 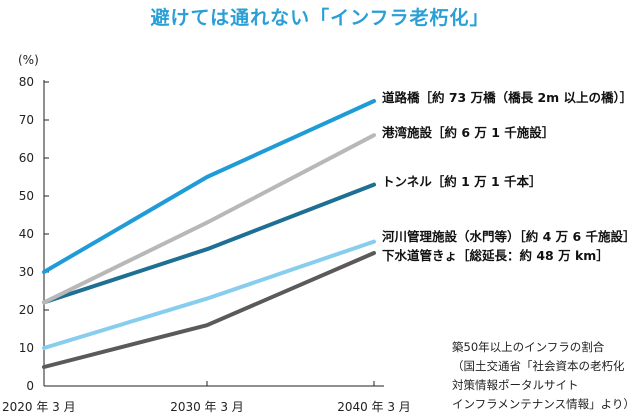 I want to click on series-label: 港湾施設［約 6 万 1 千施設］, so click(x=468, y=132).